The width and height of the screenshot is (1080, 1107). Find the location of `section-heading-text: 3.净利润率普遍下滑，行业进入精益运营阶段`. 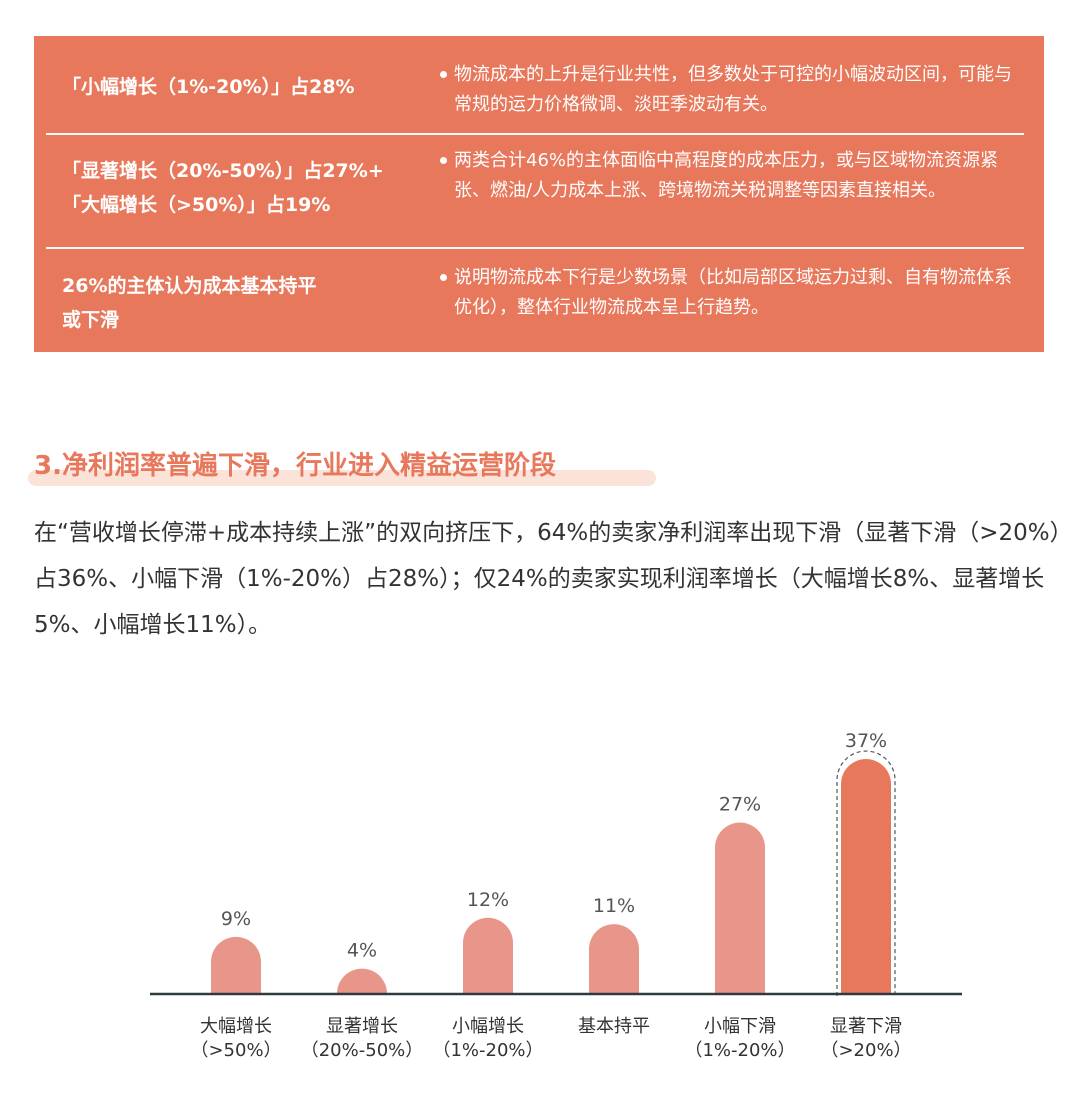

section-heading-text: 3.净利润率普遍下滑，行业进入精益运营阶段 is located at coordinates (295, 466).